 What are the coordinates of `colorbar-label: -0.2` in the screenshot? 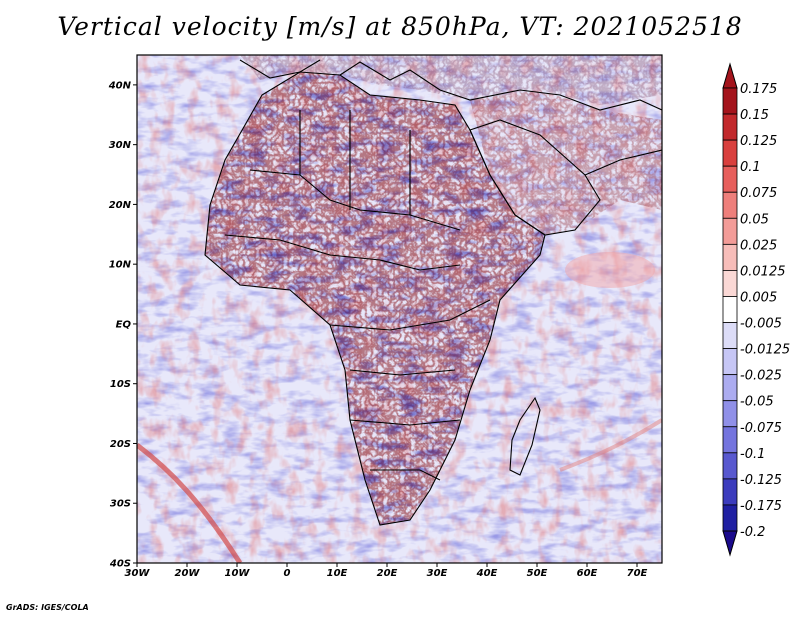 It's located at (752, 532).